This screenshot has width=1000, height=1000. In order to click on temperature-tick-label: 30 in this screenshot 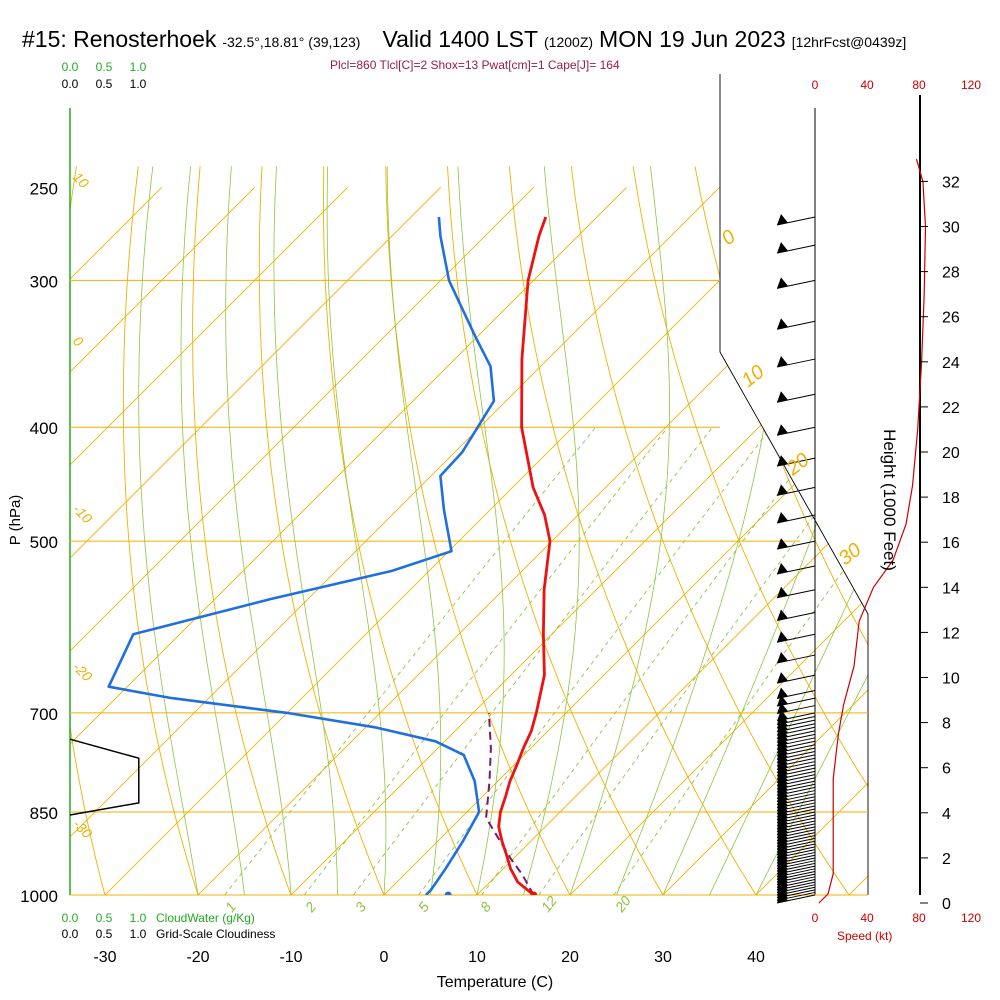, I will do `click(663, 957)`.